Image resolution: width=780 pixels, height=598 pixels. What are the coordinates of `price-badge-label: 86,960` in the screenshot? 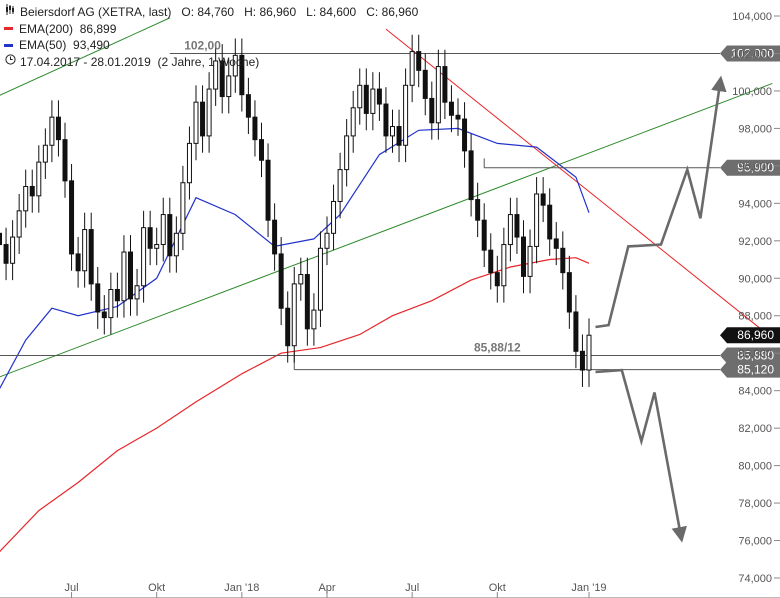 It's located at (755, 335).